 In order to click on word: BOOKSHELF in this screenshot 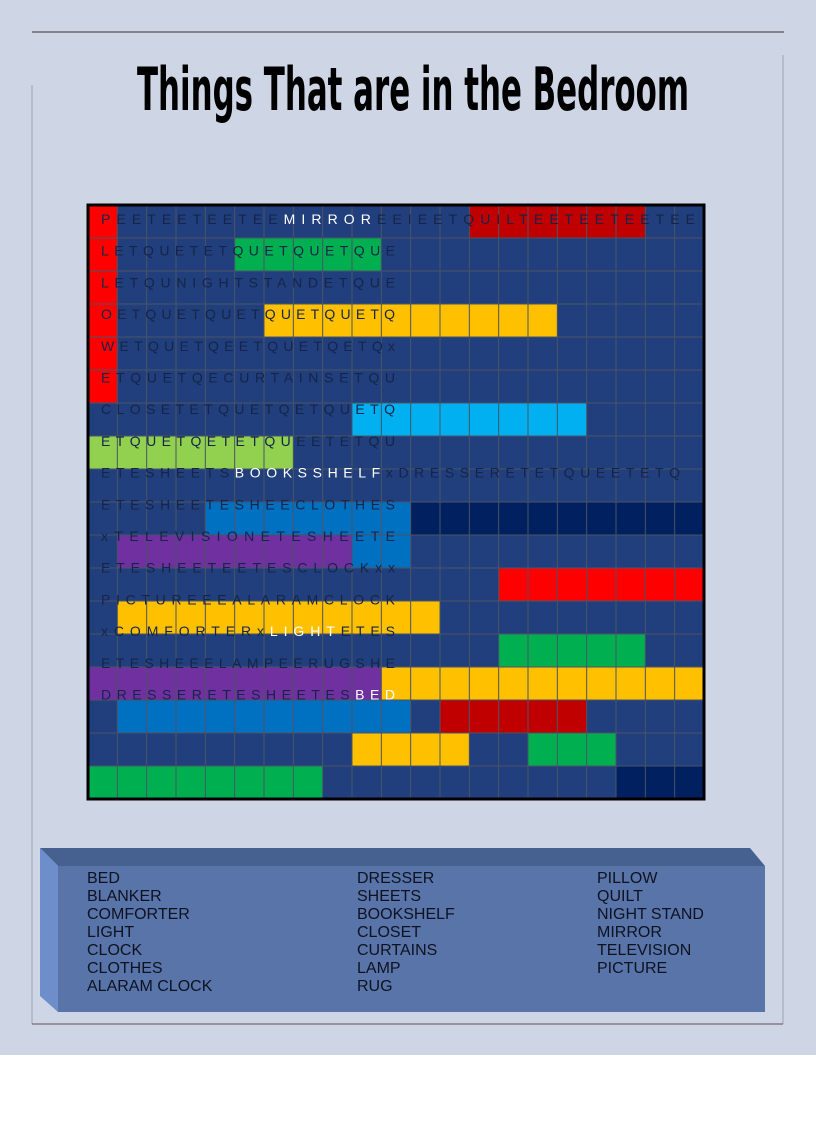, I will do `click(406, 914)`.